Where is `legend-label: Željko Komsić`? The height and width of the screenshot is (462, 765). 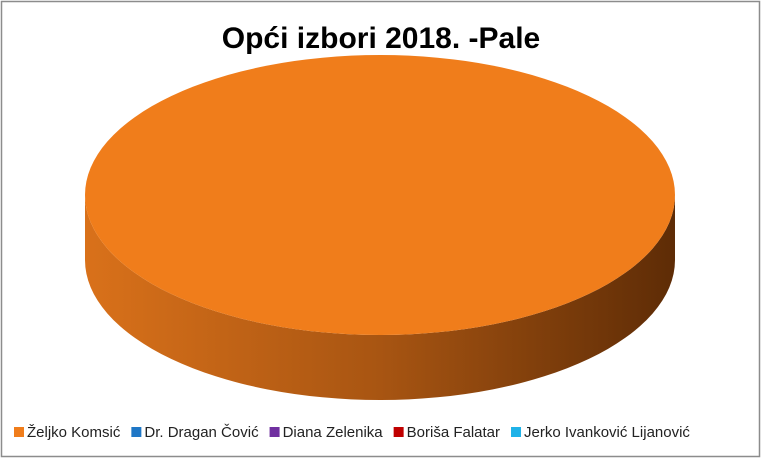 legend-label: Željko Komsić is located at coordinates (74, 432).